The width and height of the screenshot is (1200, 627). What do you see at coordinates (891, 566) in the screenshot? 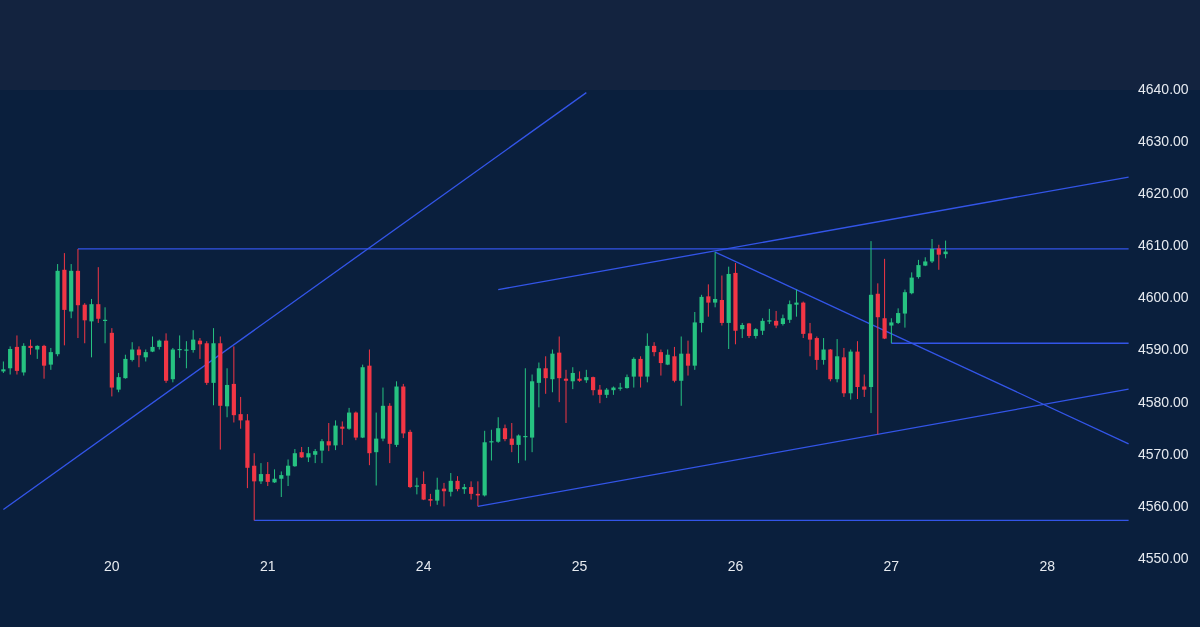
I see `x-tick-label: 27` at bounding box center [891, 566].